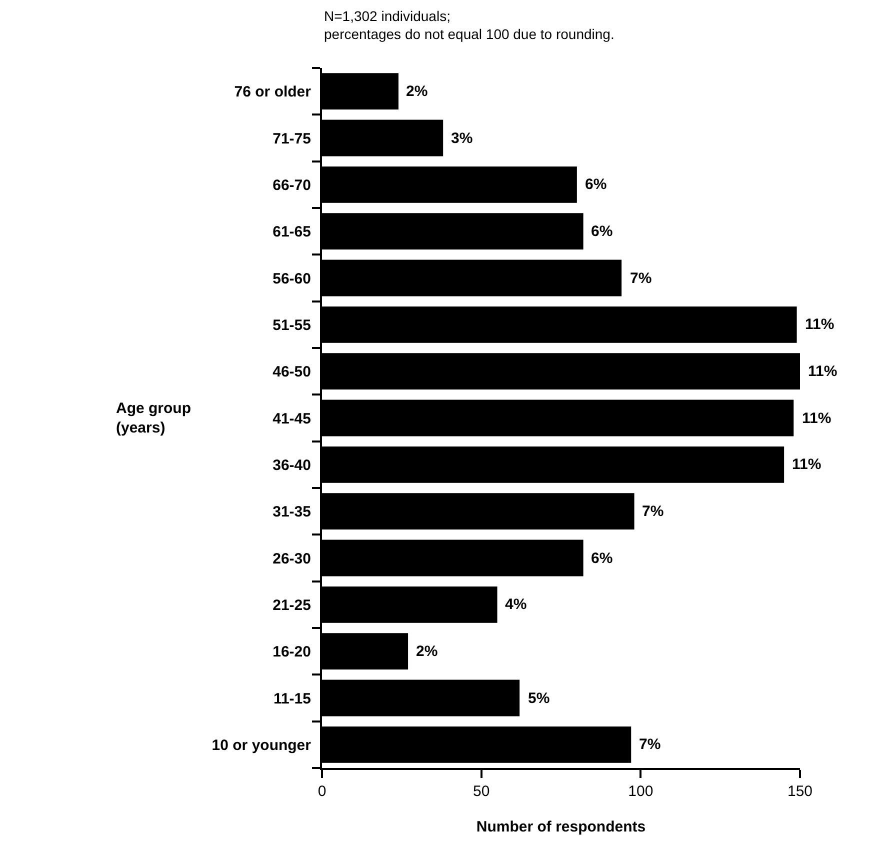  I want to click on y-tick-label: 16-20, so click(291, 652).